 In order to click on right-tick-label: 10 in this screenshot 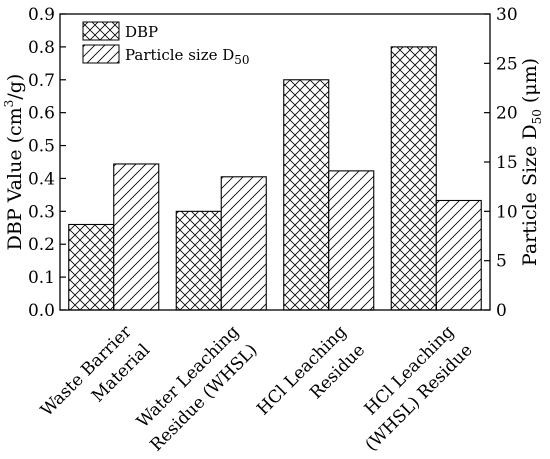, I will do `click(507, 212)`.